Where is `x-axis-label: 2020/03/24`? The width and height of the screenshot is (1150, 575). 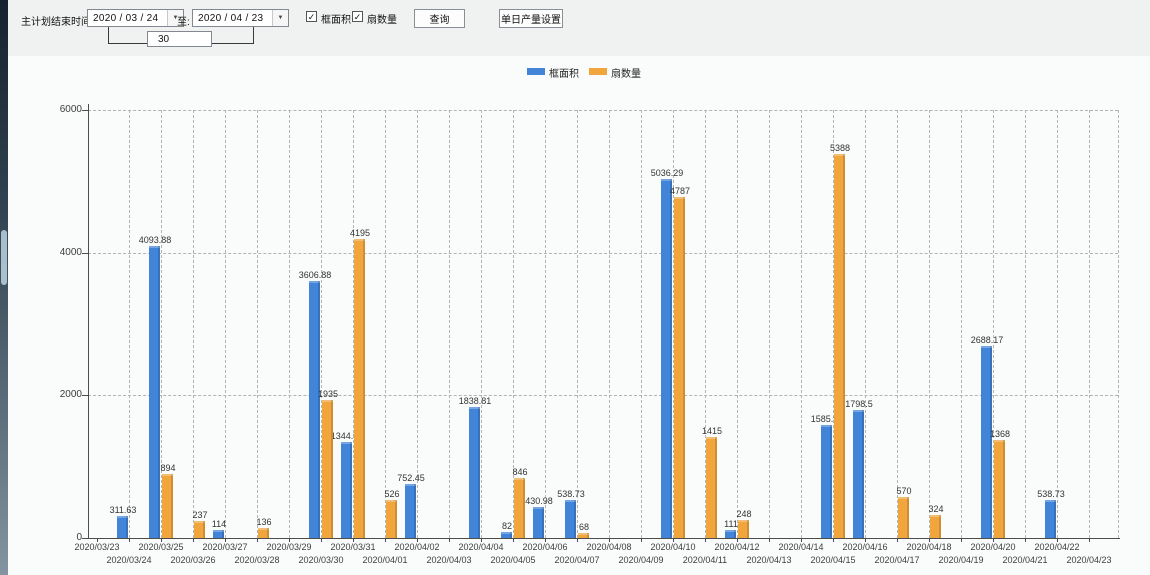
x-axis-label: 2020/03/24 is located at coordinates (129, 560).